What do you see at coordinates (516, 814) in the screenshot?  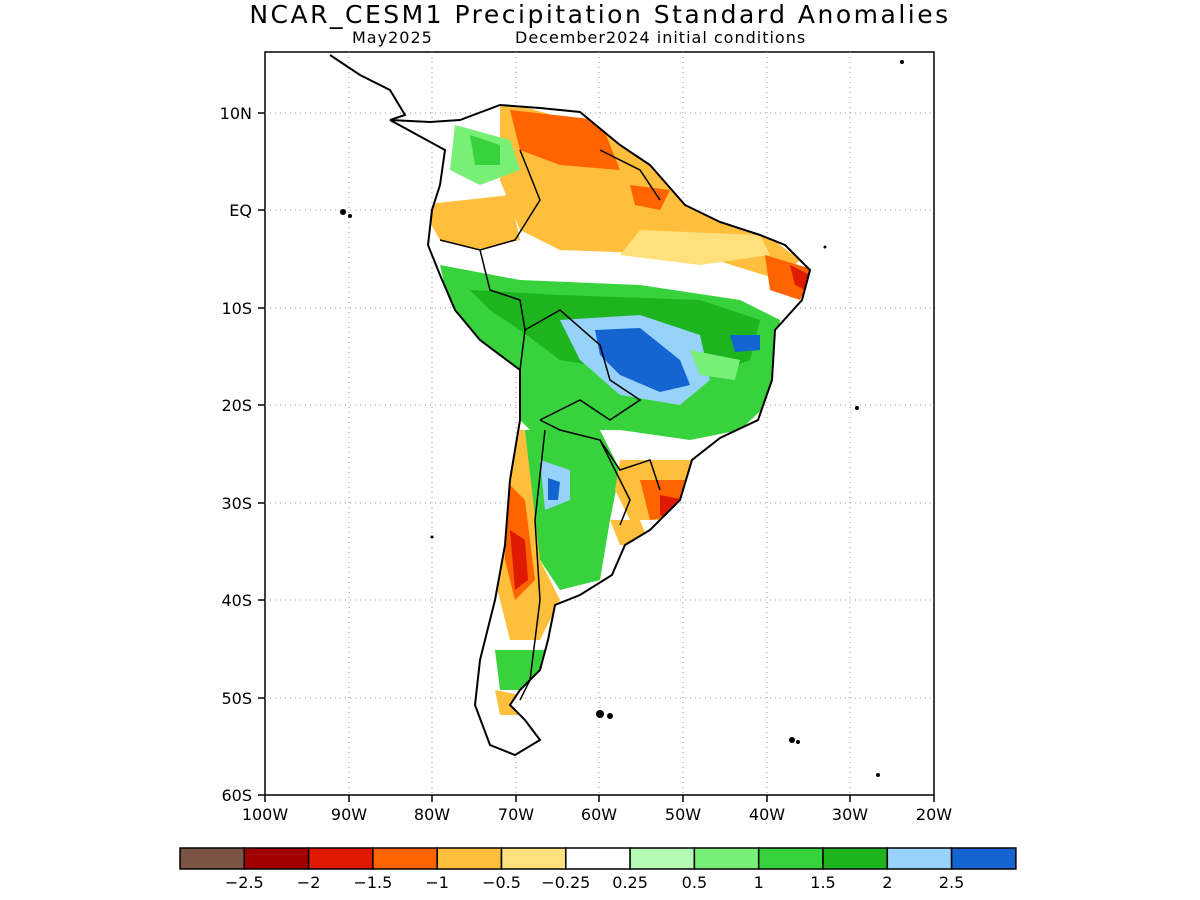 I see `lon-label: 70W` at bounding box center [516, 814].